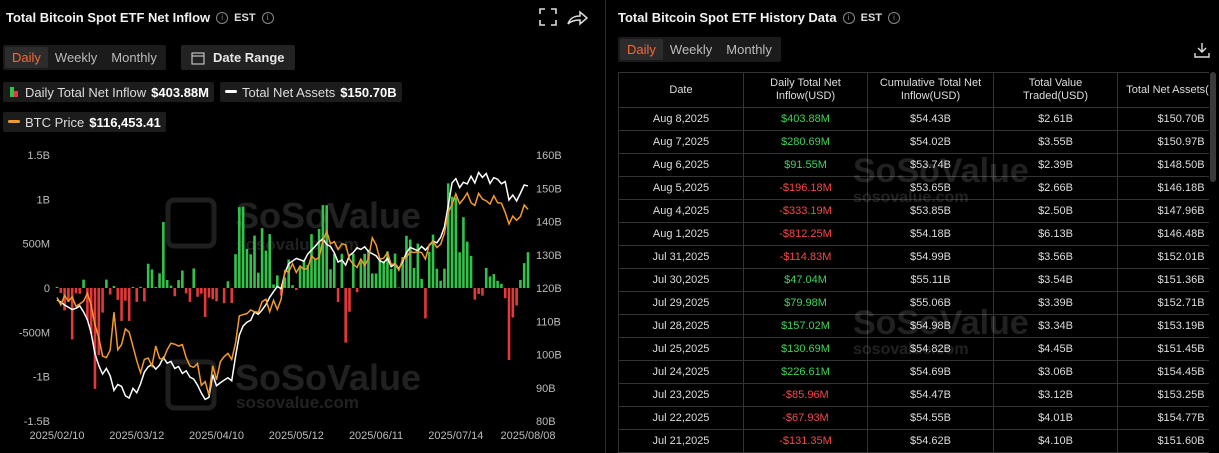  Describe the element at coordinates (249, 57) in the screenshot. I see `date-range-label: Date Range` at that location.